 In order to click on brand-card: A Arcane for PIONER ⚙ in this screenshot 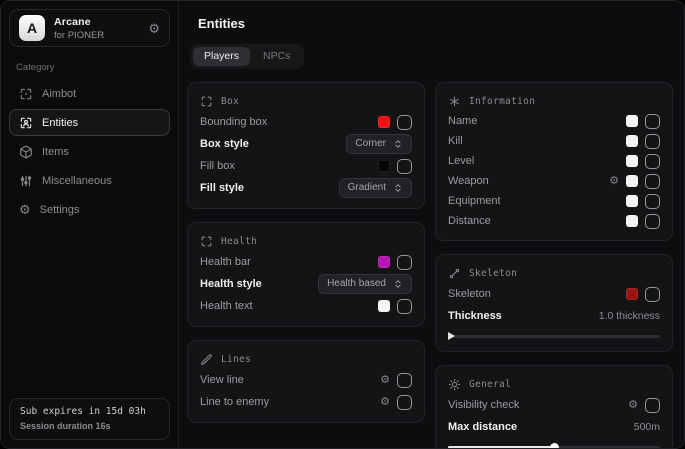, I will do `click(89, 28)`.